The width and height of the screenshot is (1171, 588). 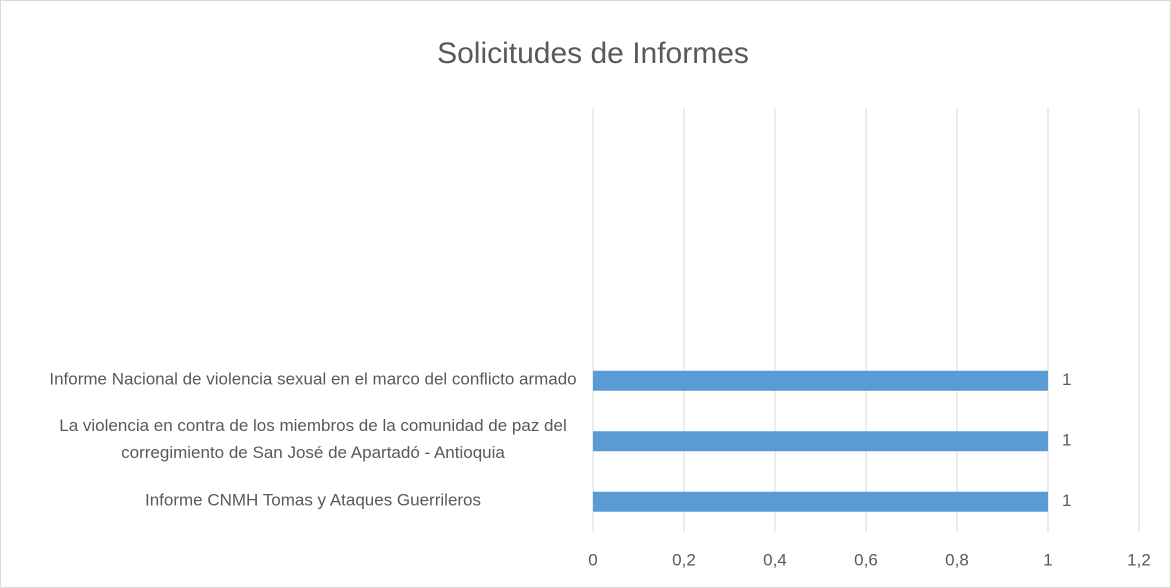 I want to click on x-tick-label: 0,6, so click(x=866, y=559).